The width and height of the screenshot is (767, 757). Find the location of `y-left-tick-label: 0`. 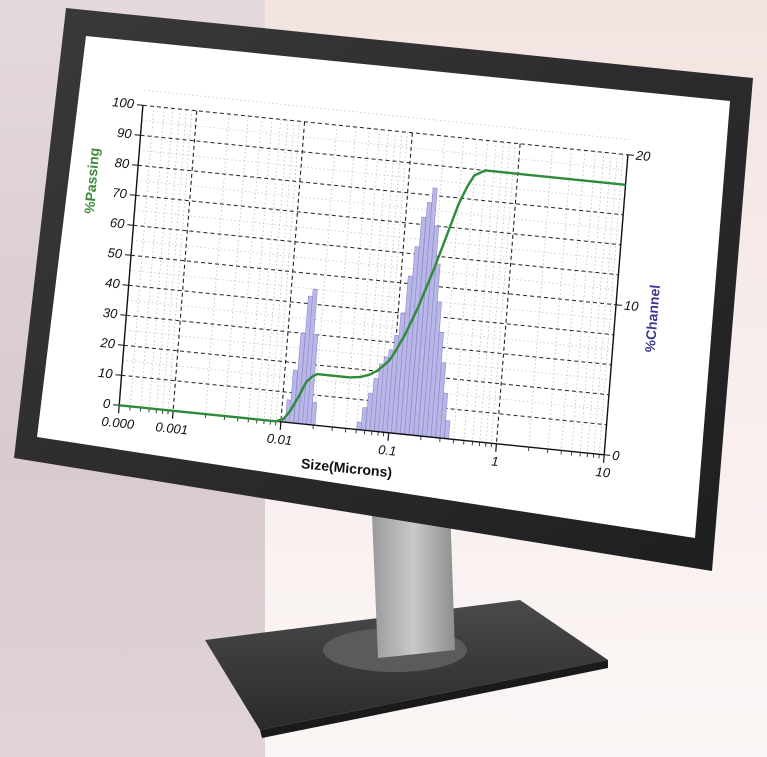

y-left-tick-label: 0 is located at coordinates (106, 404).